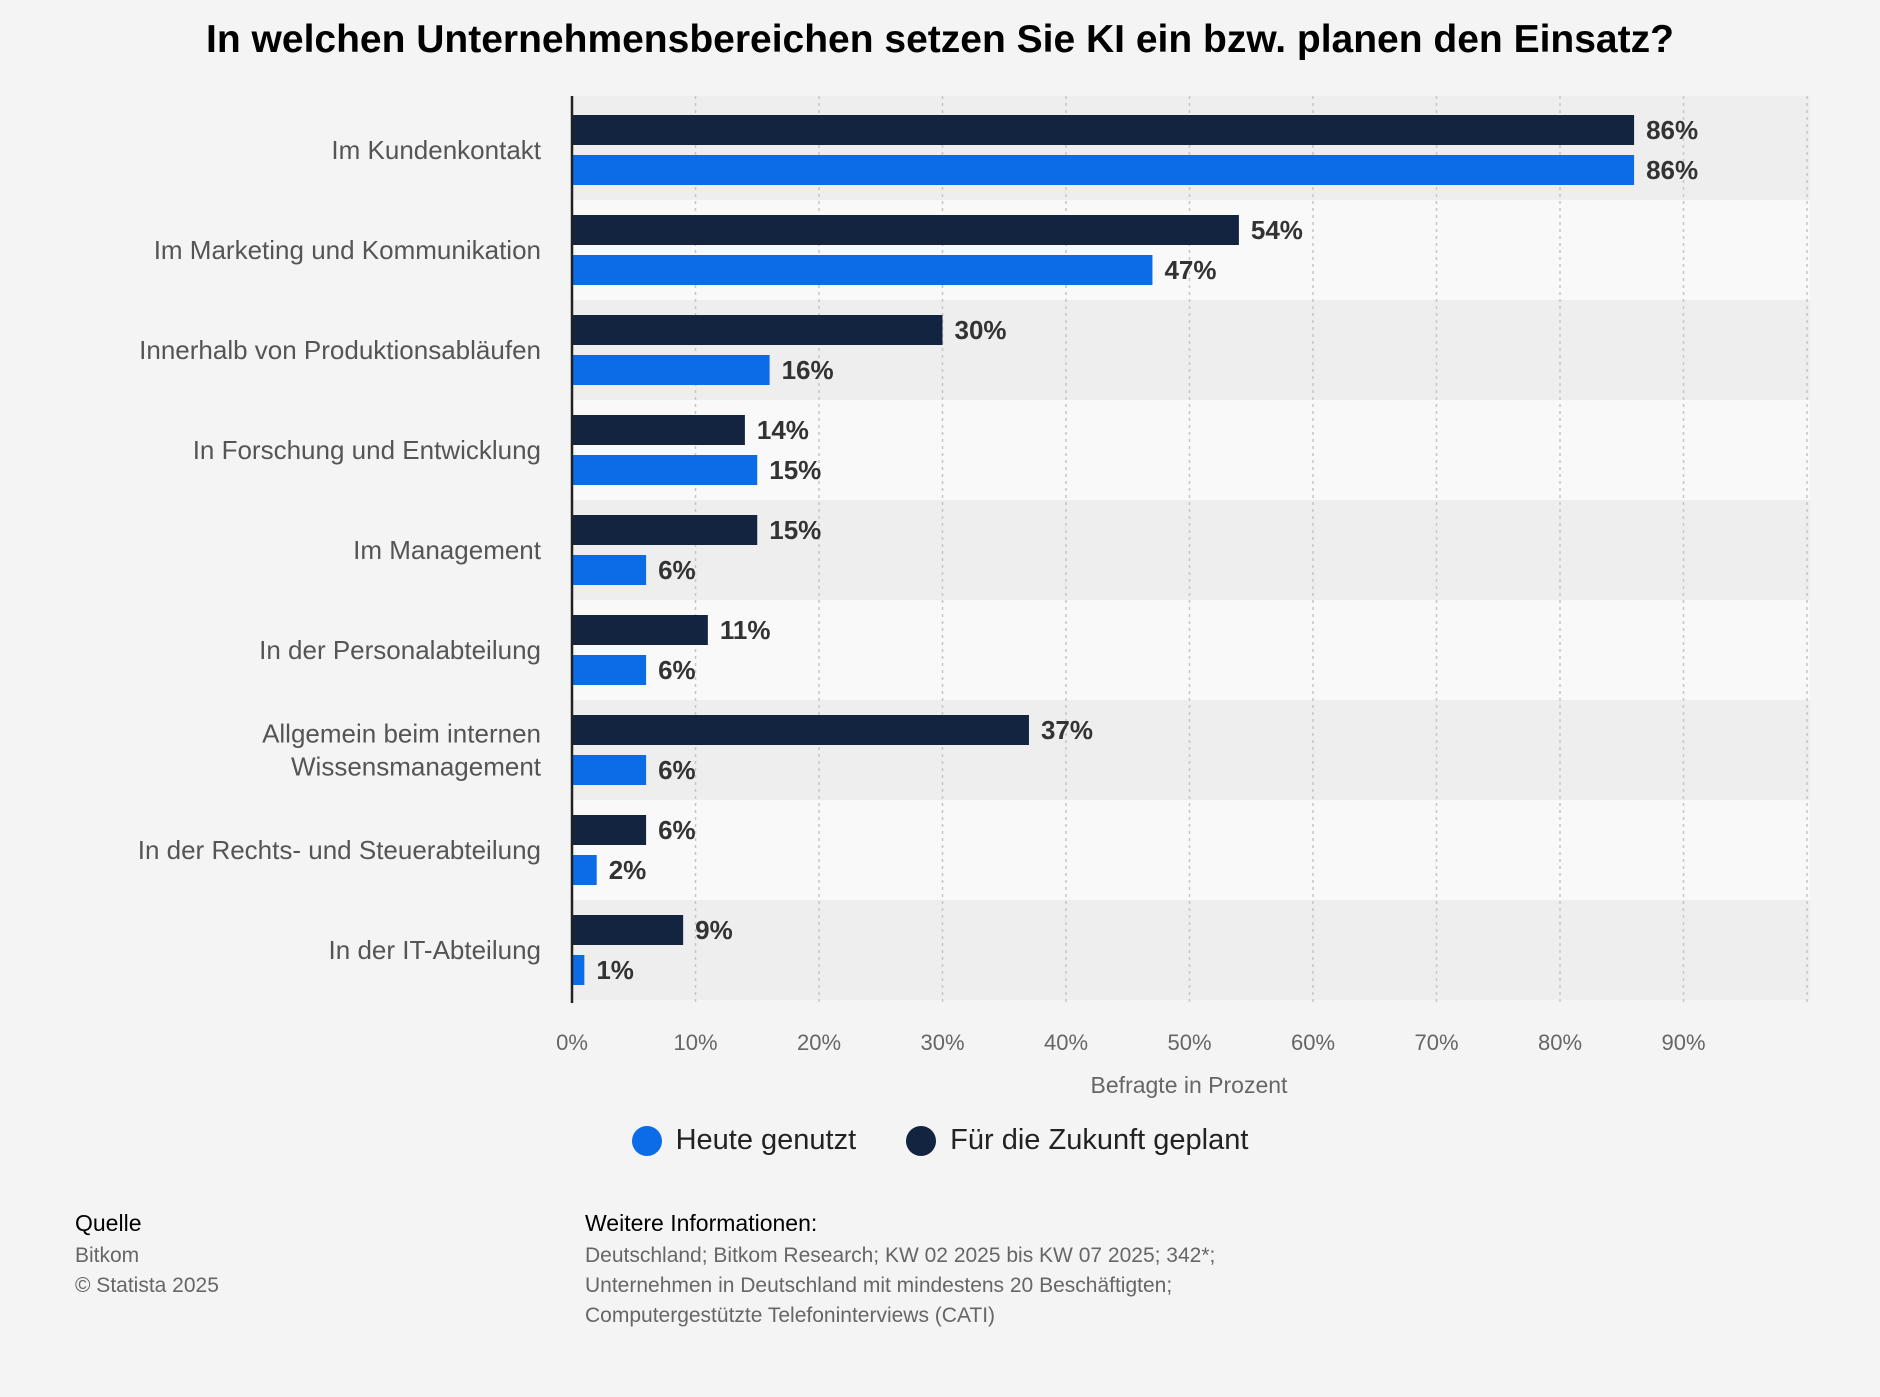 The width and height of the screenshot is (1880, 1397). What do you see at coordinates (981, 330) in the screenshot?
I see `value-label: 30%` at bounding box center [981, 330].